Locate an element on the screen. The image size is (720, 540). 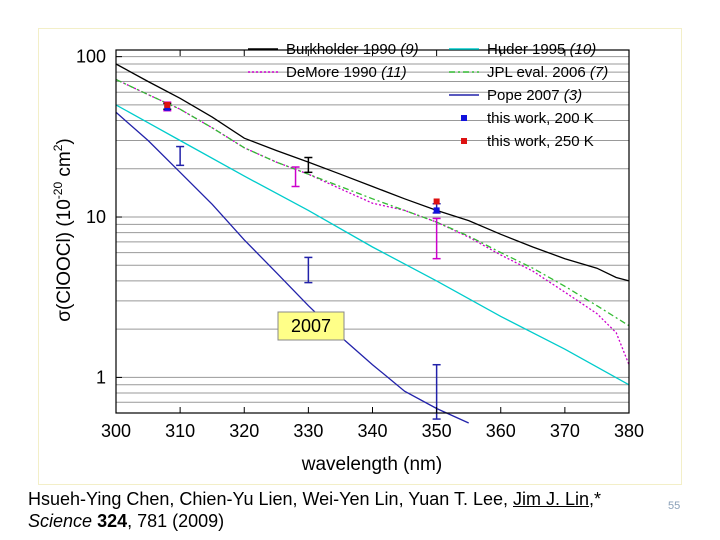
annotation-text: 2007 is located at coordinates (311, 326).